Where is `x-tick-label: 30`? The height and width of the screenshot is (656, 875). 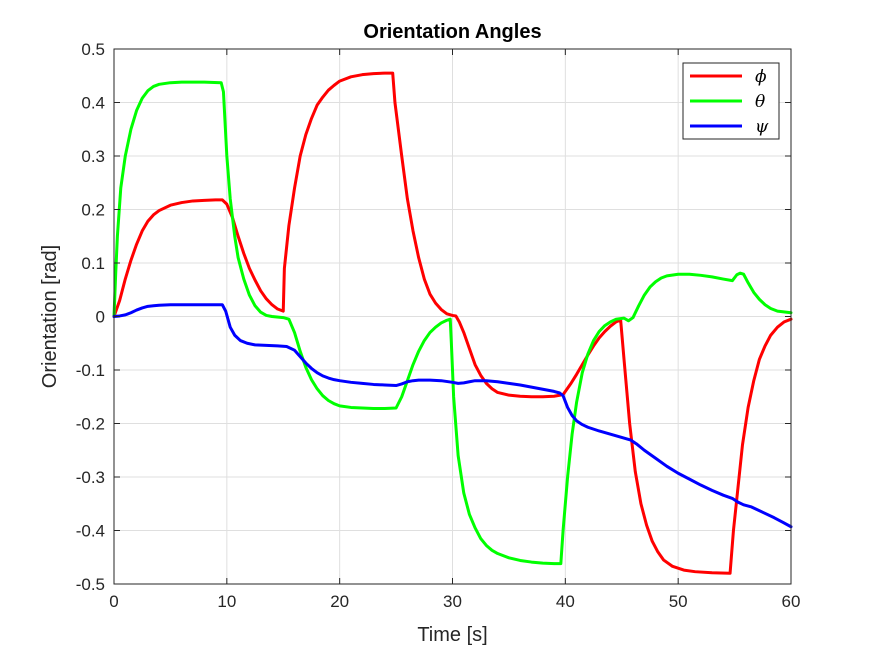 x-tick-label: 30 is located at coordinates (452, 601).